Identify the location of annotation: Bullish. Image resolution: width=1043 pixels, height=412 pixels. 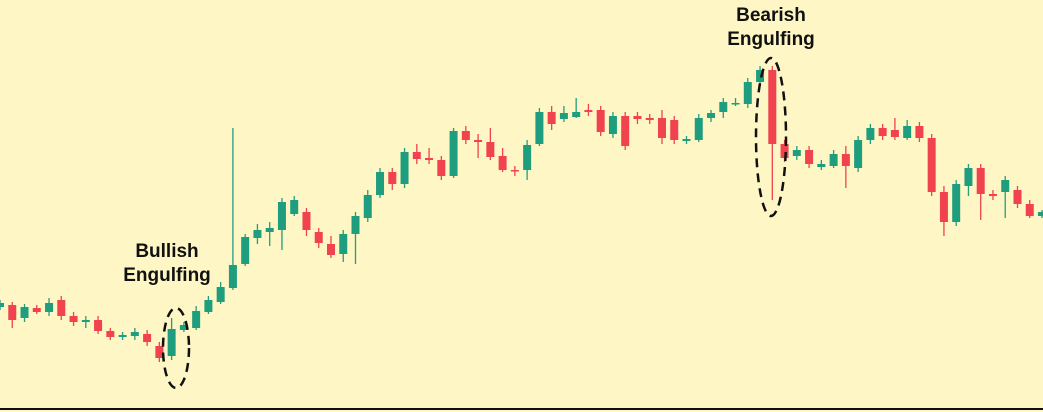
(166, 251).